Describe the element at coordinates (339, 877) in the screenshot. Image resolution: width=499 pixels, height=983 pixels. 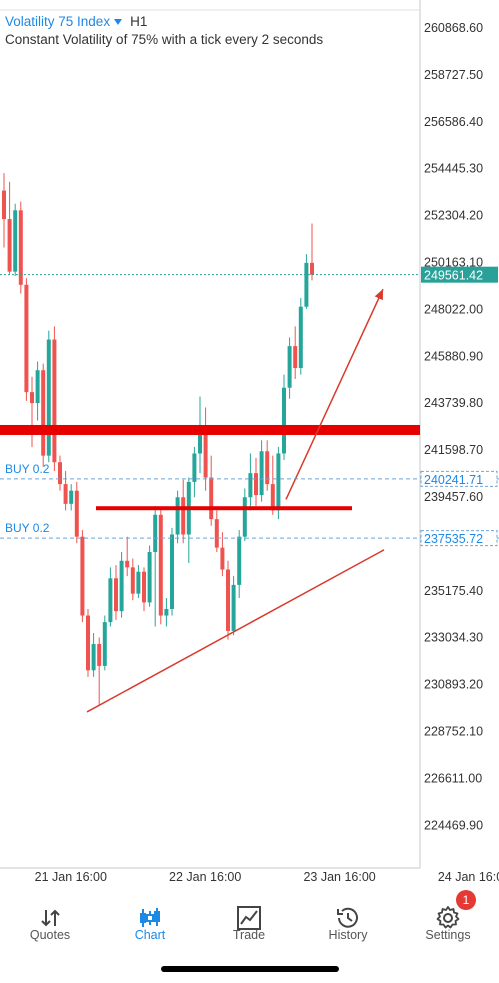
I see `time-tick-label: 23 Jan 16:00` at that location.